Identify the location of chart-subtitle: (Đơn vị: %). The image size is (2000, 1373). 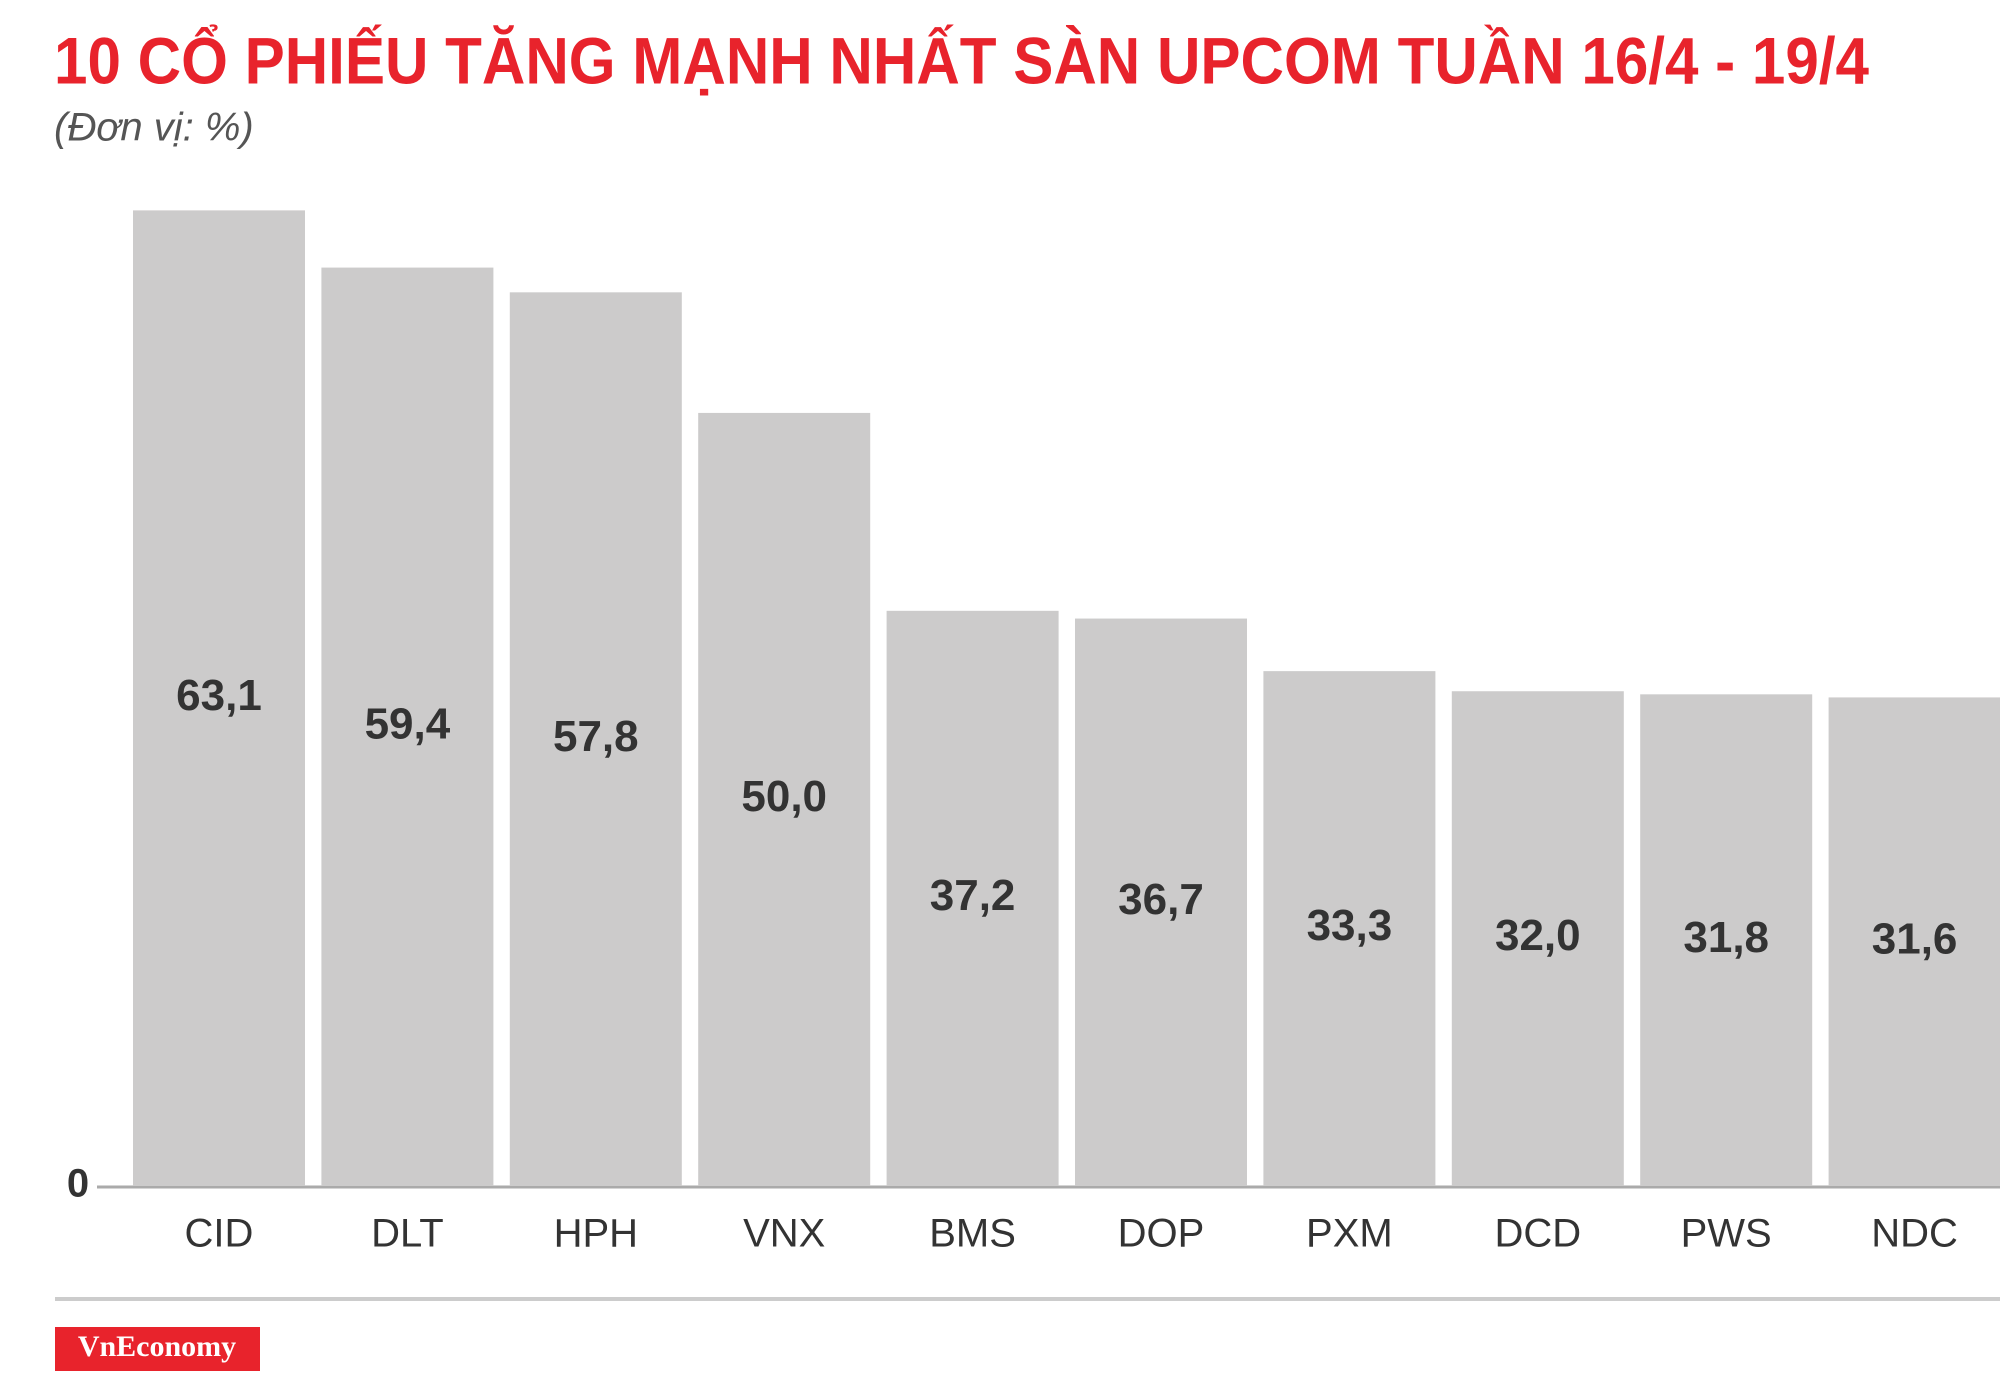
(154, 128).